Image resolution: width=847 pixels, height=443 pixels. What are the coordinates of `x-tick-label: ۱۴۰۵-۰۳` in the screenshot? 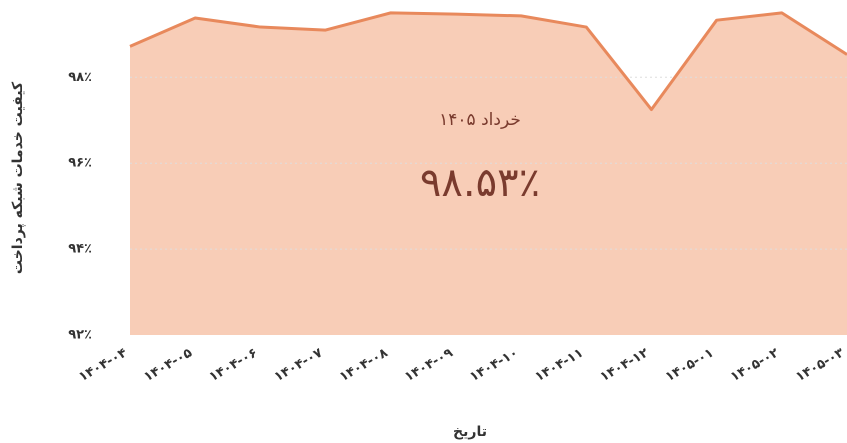 It's located at (819, 365).